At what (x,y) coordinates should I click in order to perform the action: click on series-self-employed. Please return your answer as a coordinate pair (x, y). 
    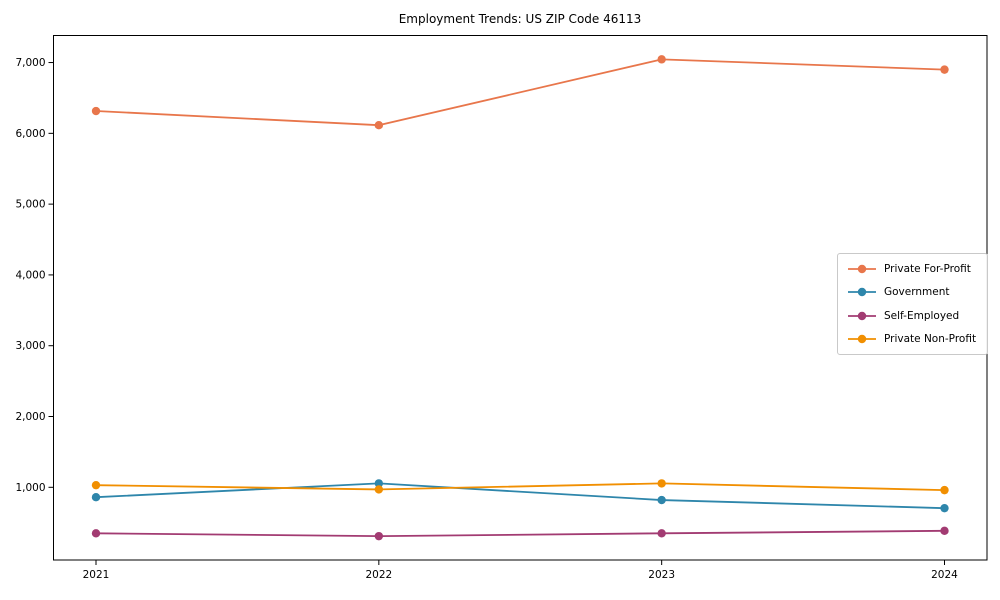
    Looking at the image, I should click on (520, 533).